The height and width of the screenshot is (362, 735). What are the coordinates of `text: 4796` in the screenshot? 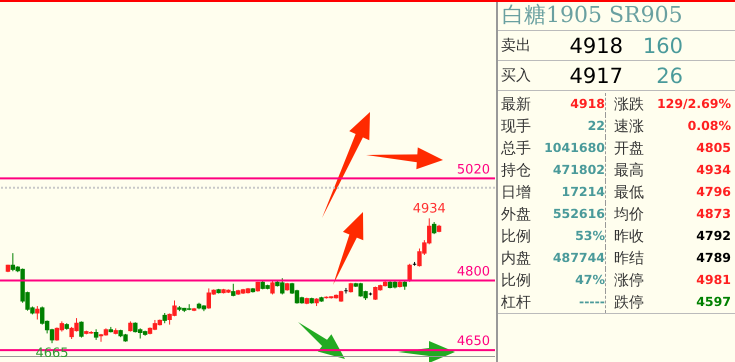 It's located at (713, 192).